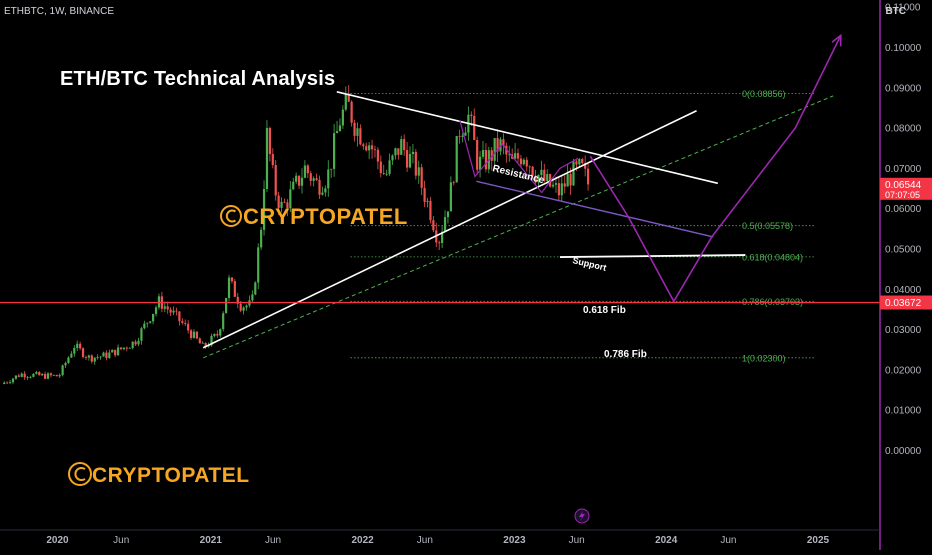 The image size is (932, 555). Describe the element at coordinates (772, 302) in the screenshot. I see `fib-level-label: 0.786(0.03703)` at that location.